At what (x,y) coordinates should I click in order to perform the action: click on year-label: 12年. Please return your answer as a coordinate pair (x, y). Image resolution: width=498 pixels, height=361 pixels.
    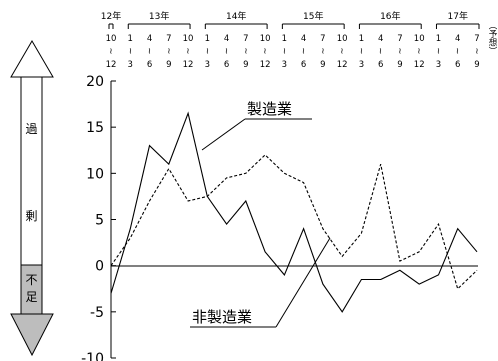
    Looking at the image, I should click on (111, 16).